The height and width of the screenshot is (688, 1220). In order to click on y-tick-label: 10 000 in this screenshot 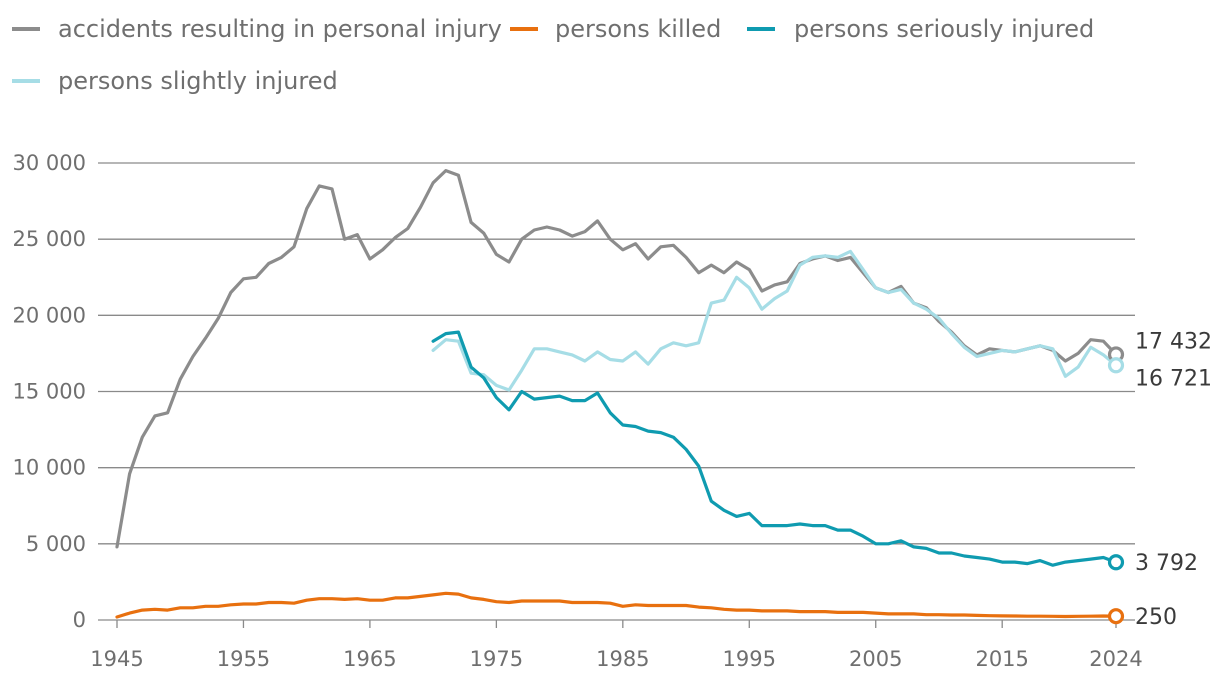, I will do `click(49, 468)`.